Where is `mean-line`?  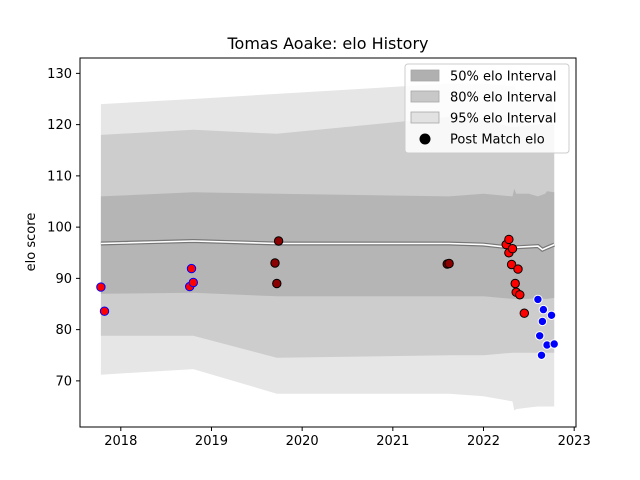
mean-line is located at coordinates (327, 245).